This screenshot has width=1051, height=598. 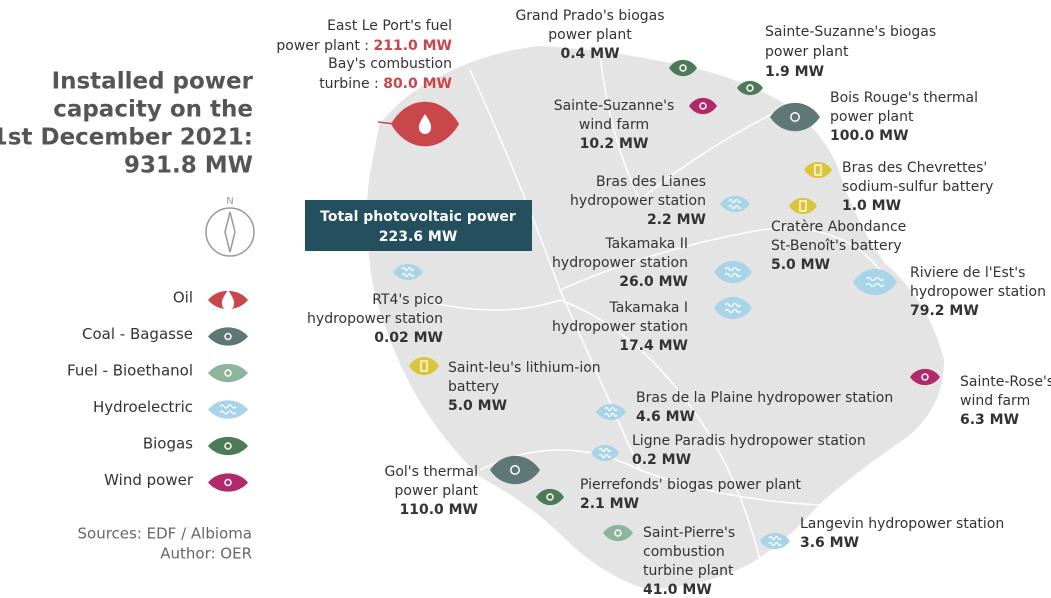 I want to click on plant-name-text: Ligne Paradis hydropower station, so click(x=749, y=441).